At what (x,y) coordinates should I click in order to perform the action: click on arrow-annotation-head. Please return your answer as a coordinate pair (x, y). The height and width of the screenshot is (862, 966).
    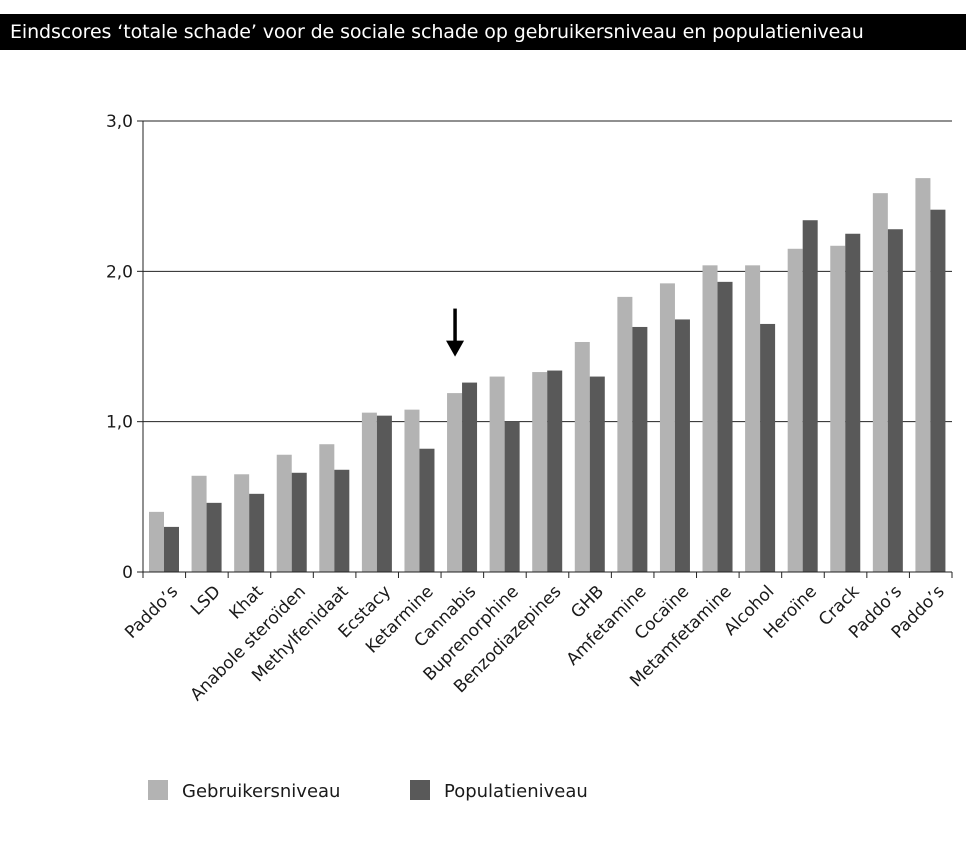
    Looking at the image, I should click on (455, 348).